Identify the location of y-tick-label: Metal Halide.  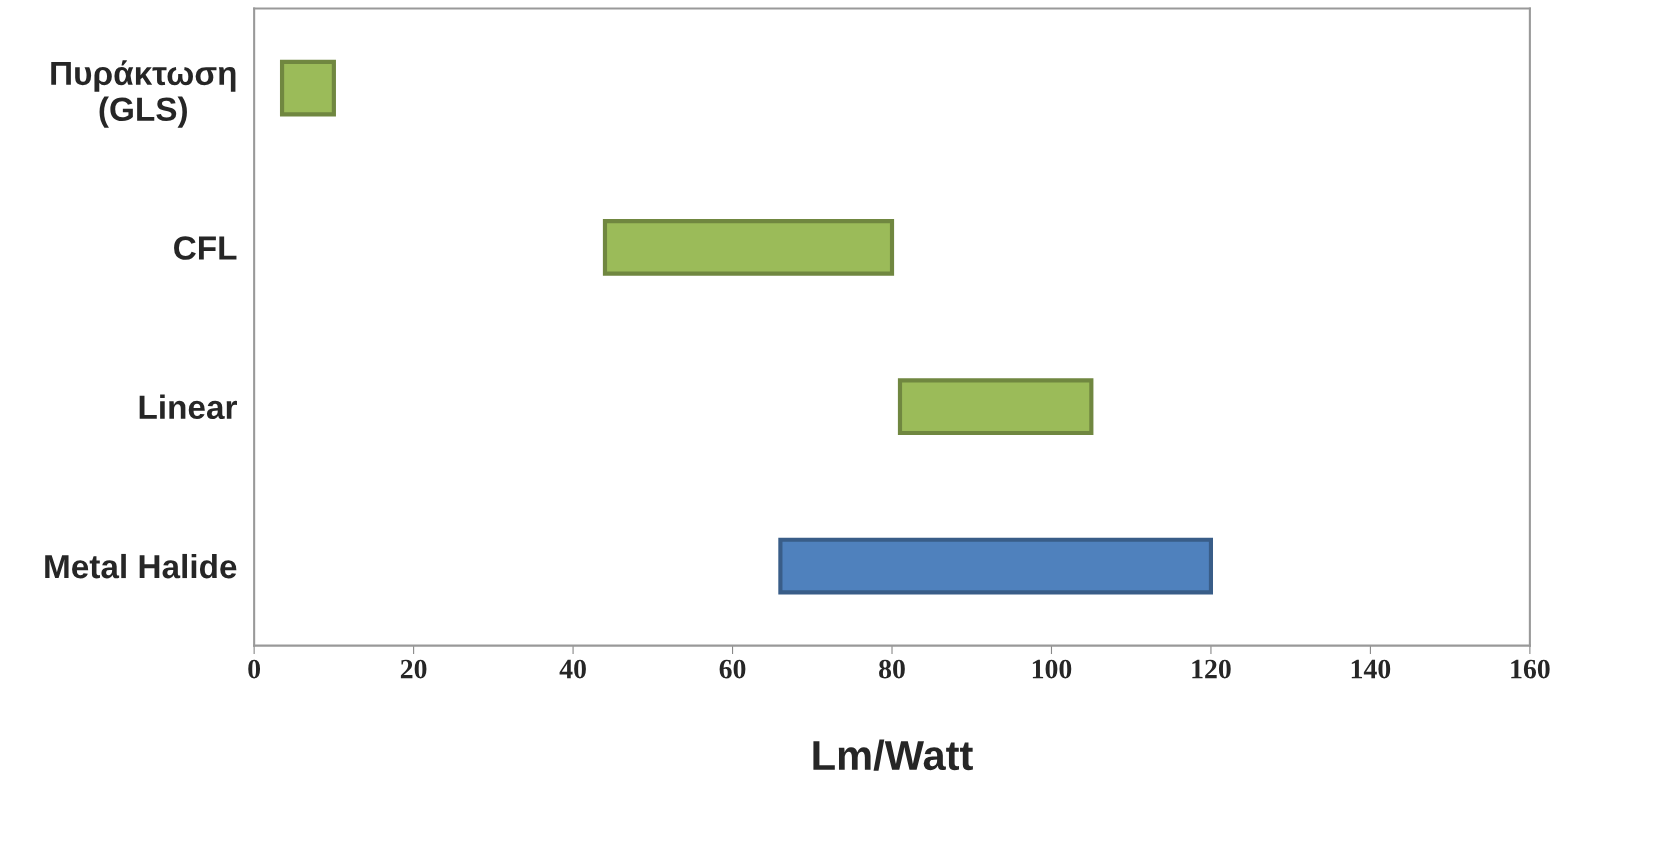
(141, 566).